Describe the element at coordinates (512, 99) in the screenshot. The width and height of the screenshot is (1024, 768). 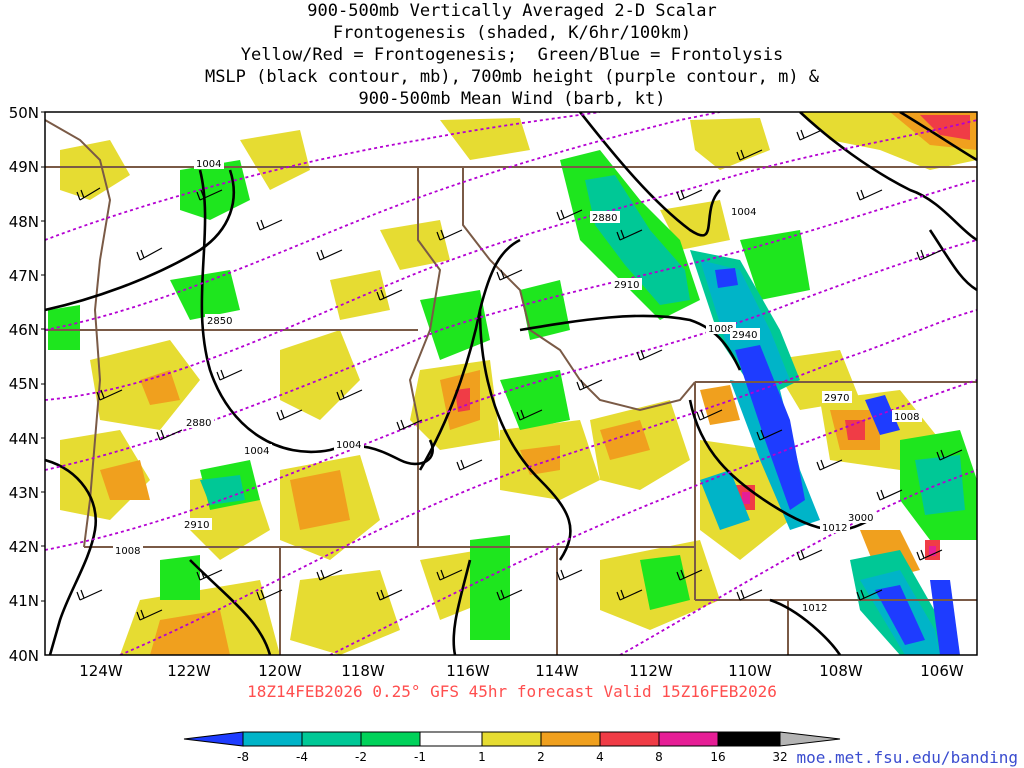
I see `title-line-5: 900-500mb Mean Wind (barb, kt)` at that location.